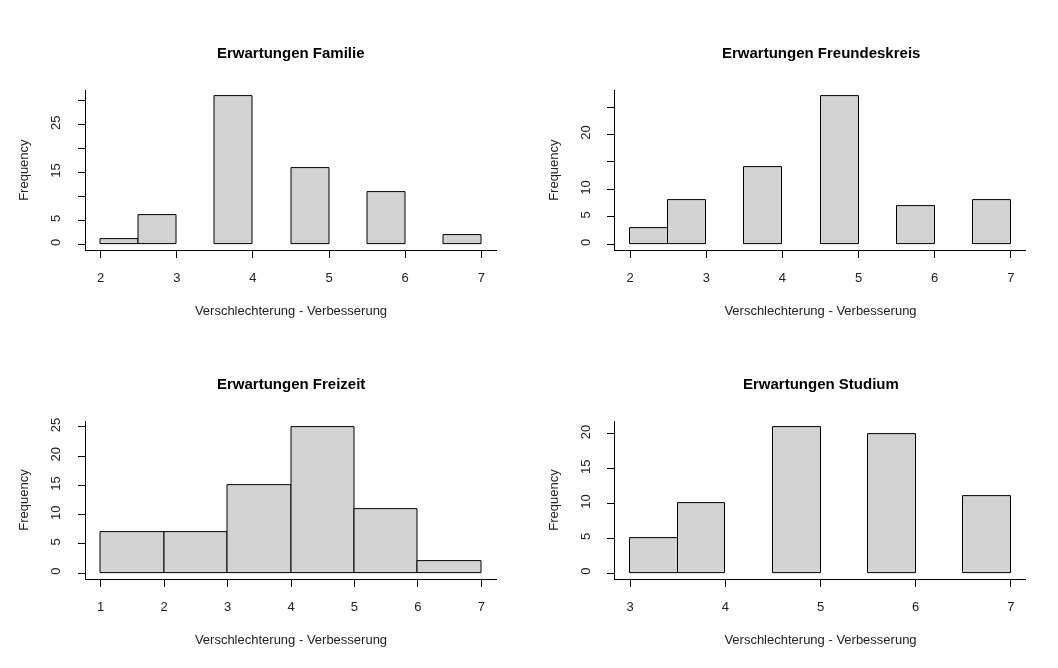 The height and width of the screenshot is (668, 1058). Describe the element at coordinates (821, 52) in the screenshot. I see `chart-title: Erwartungen Freundeskreis` at that location.